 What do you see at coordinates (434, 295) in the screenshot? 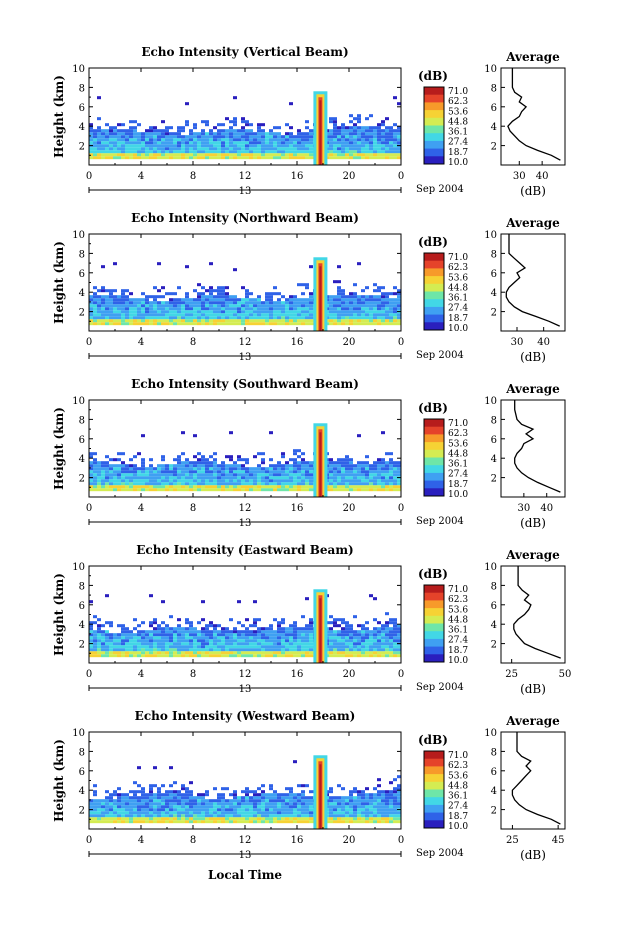
I see `colorbar-swatch` at bounding box center [434, 295].